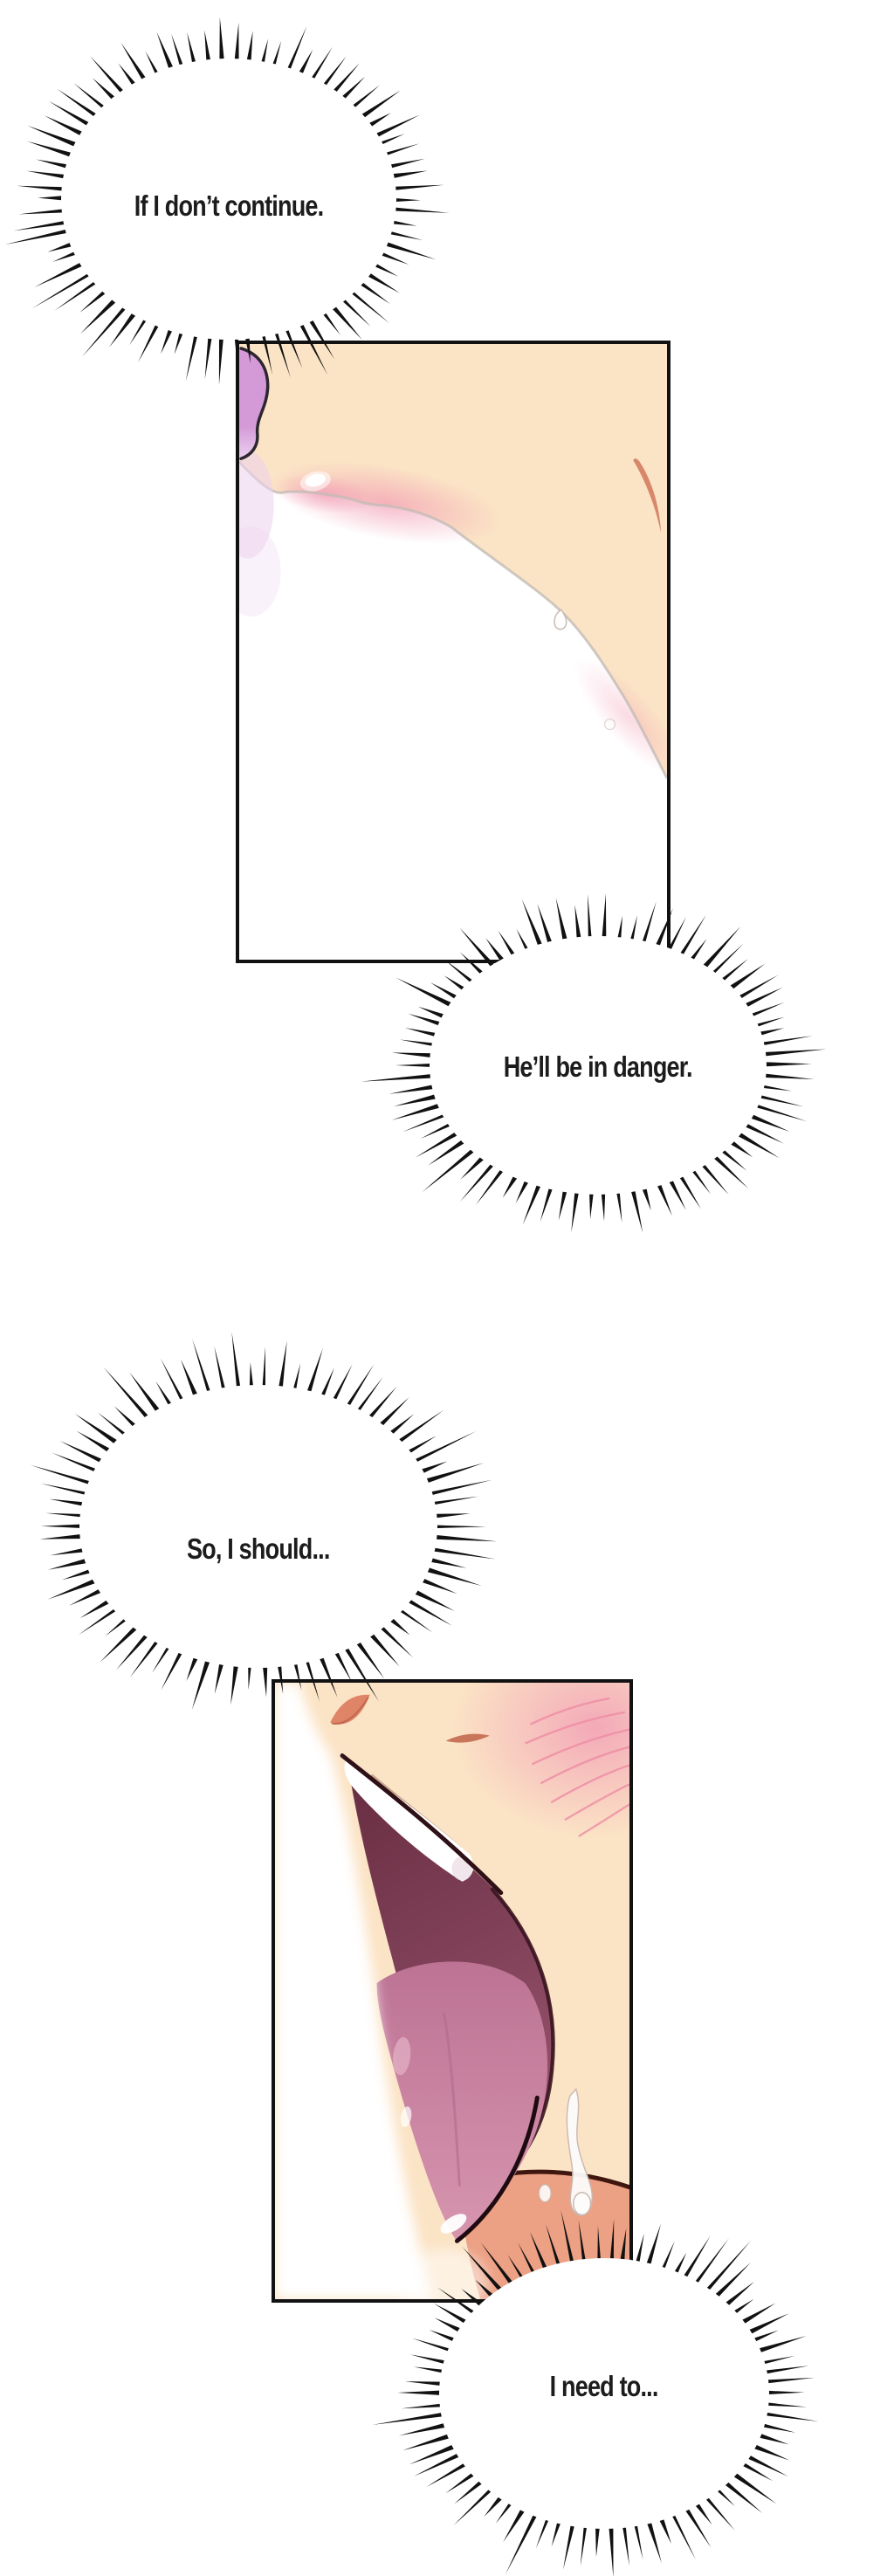 The image size is (894, 2576). I want to click on sweat-drop-small, so click(609, 724).